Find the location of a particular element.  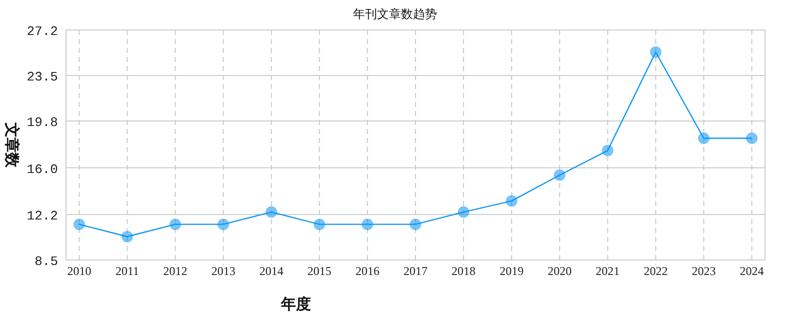

y-tick-label: 12.2 is located at coordinates (42, 216).